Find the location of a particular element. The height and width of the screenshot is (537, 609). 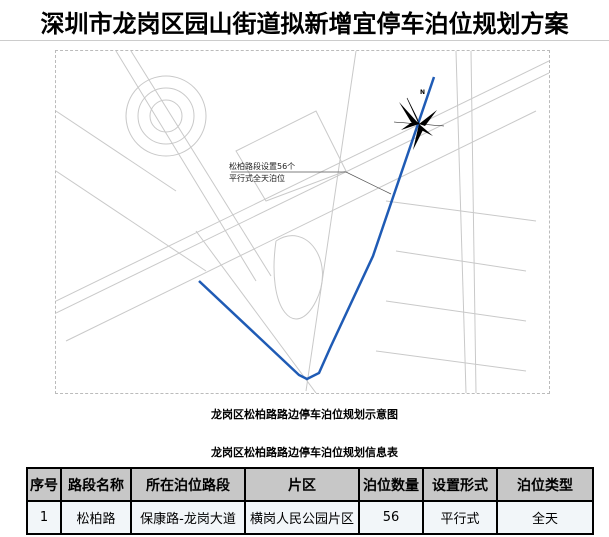

table-cell: 56 is located at coordinates (391, 517).